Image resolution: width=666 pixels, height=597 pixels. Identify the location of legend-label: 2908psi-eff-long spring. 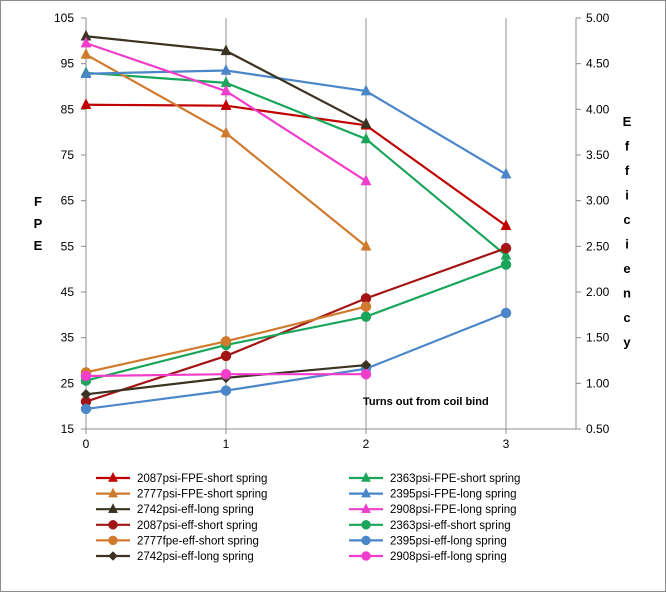
(448, 557).